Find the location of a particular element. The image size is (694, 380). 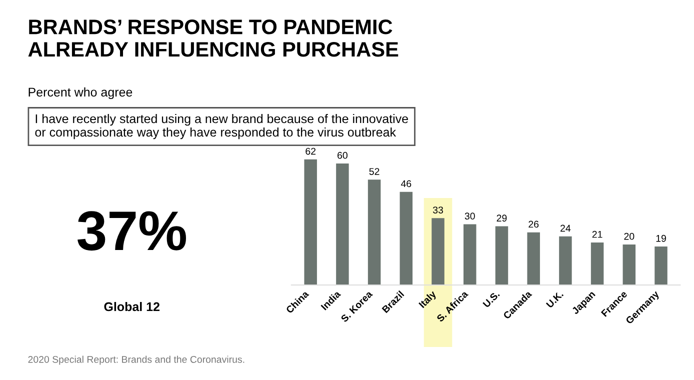

data-label: 60 is located at coordinates (343, 155).